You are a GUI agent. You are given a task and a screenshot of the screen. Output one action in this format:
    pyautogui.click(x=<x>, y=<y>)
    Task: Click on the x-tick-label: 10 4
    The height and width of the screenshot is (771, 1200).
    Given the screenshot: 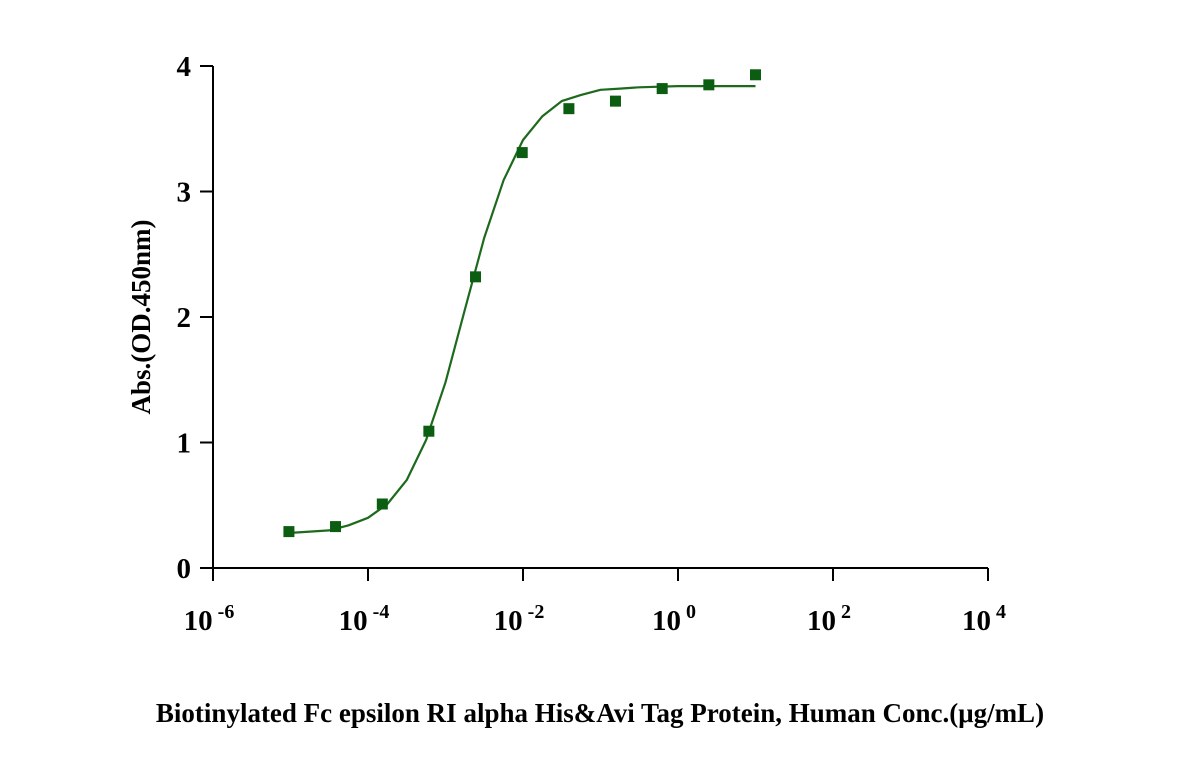 What is the action you would take?
    pyautogui.click(x=984, y=619)
    